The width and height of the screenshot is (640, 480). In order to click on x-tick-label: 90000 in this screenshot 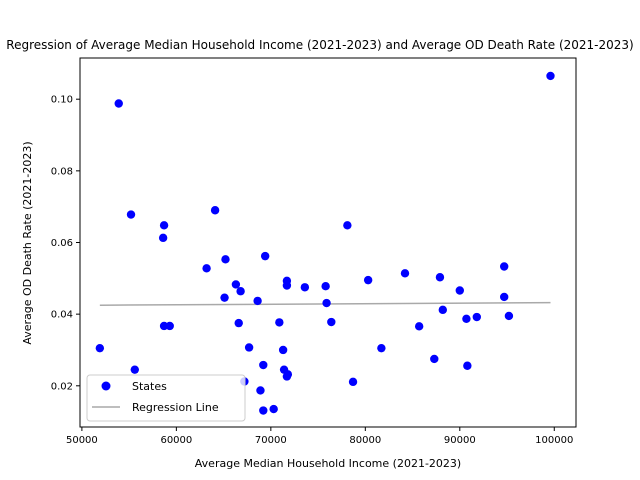, I will do `click(460, 440)`.